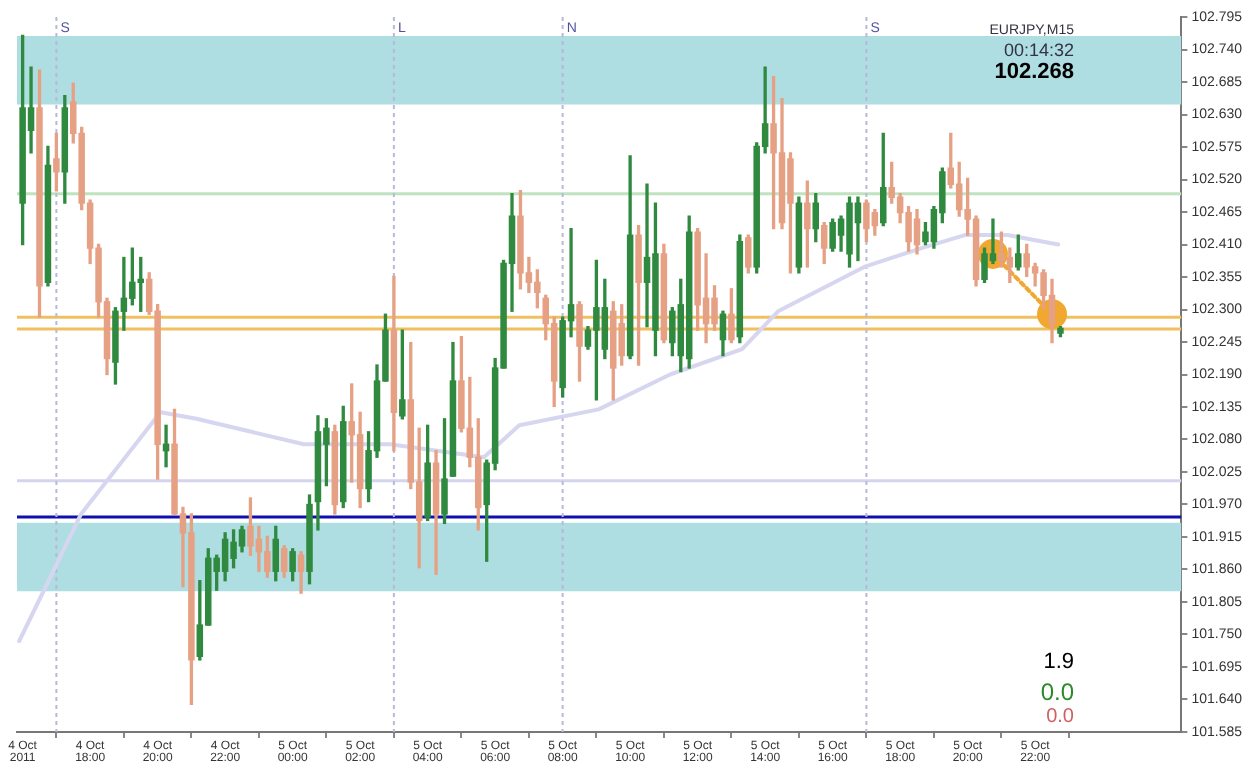 The height and width of the screenshot is (766, 1250). What do you see at coordinates (1034, 72) in the screenshot?
I see `annotation: 102.268` at bounding box center [1034, 72].